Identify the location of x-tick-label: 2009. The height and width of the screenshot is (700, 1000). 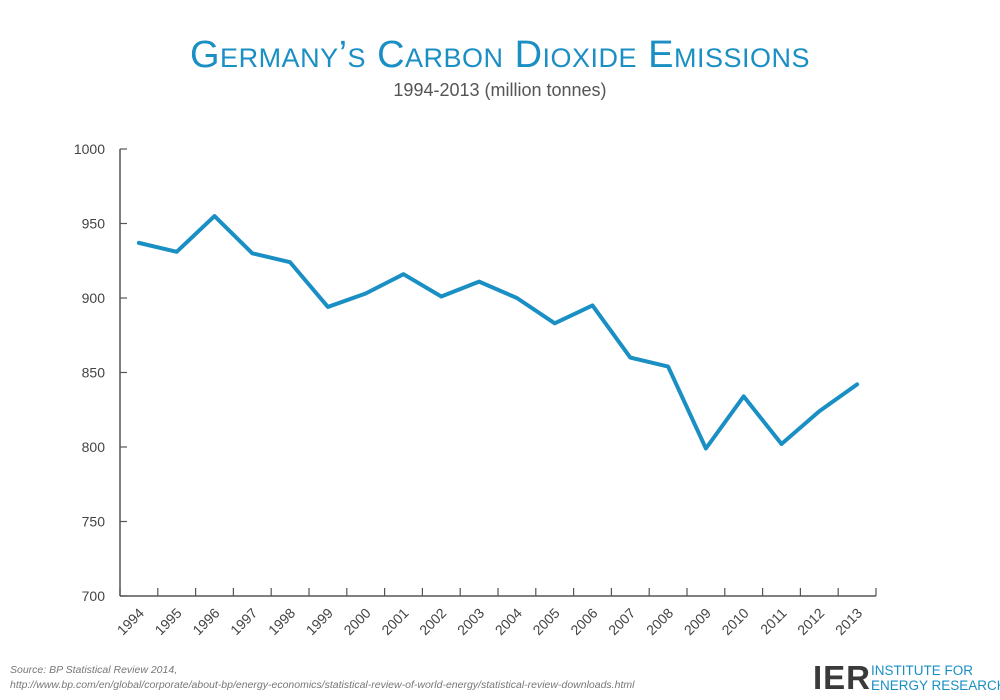
(697, 621).